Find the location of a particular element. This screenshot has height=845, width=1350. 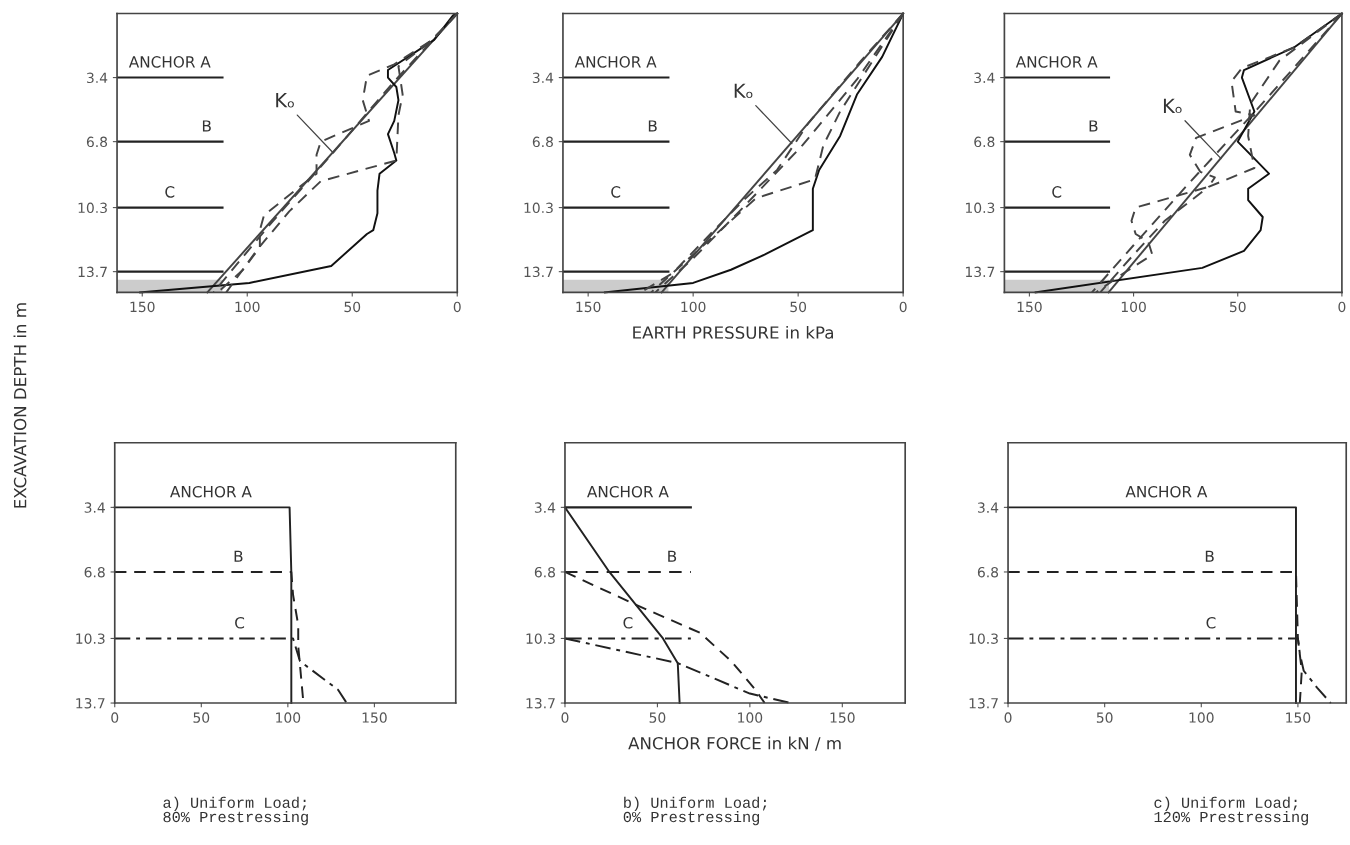

text: c) Uniform Load; 120% Prestressing is located at coordinates (1231, 811).